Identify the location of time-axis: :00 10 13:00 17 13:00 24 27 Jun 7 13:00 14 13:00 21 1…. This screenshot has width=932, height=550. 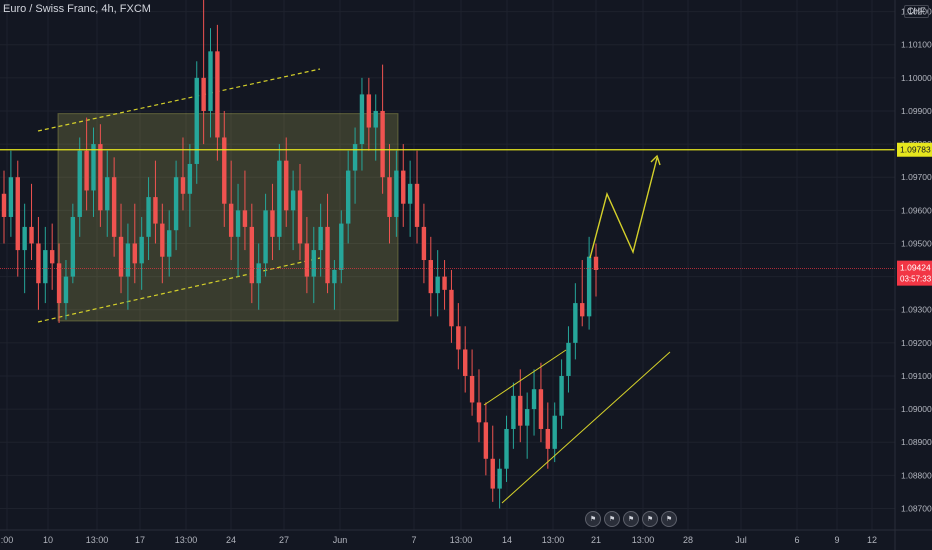
(466, 537).